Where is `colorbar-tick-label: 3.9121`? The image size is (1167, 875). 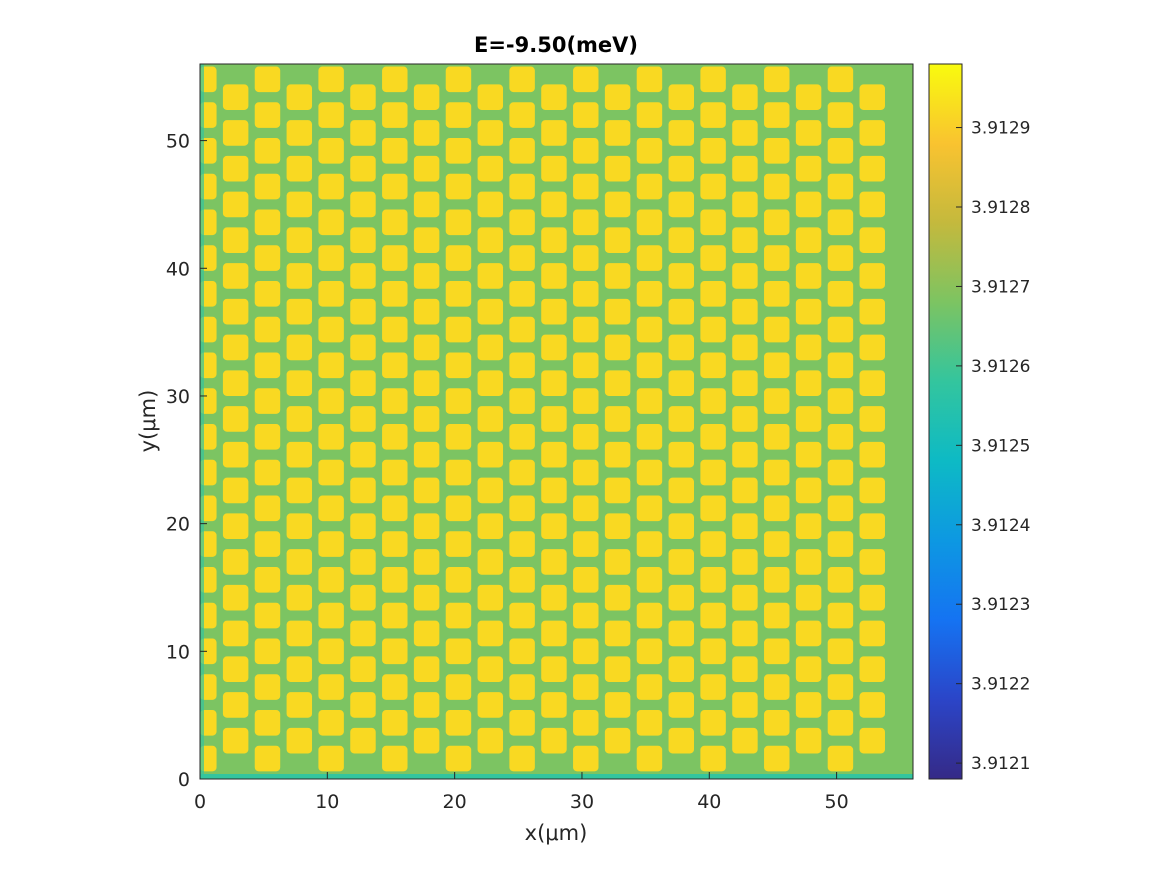 colorbar-tick-label: 3.9121 is located at coordinates (1000, 764).